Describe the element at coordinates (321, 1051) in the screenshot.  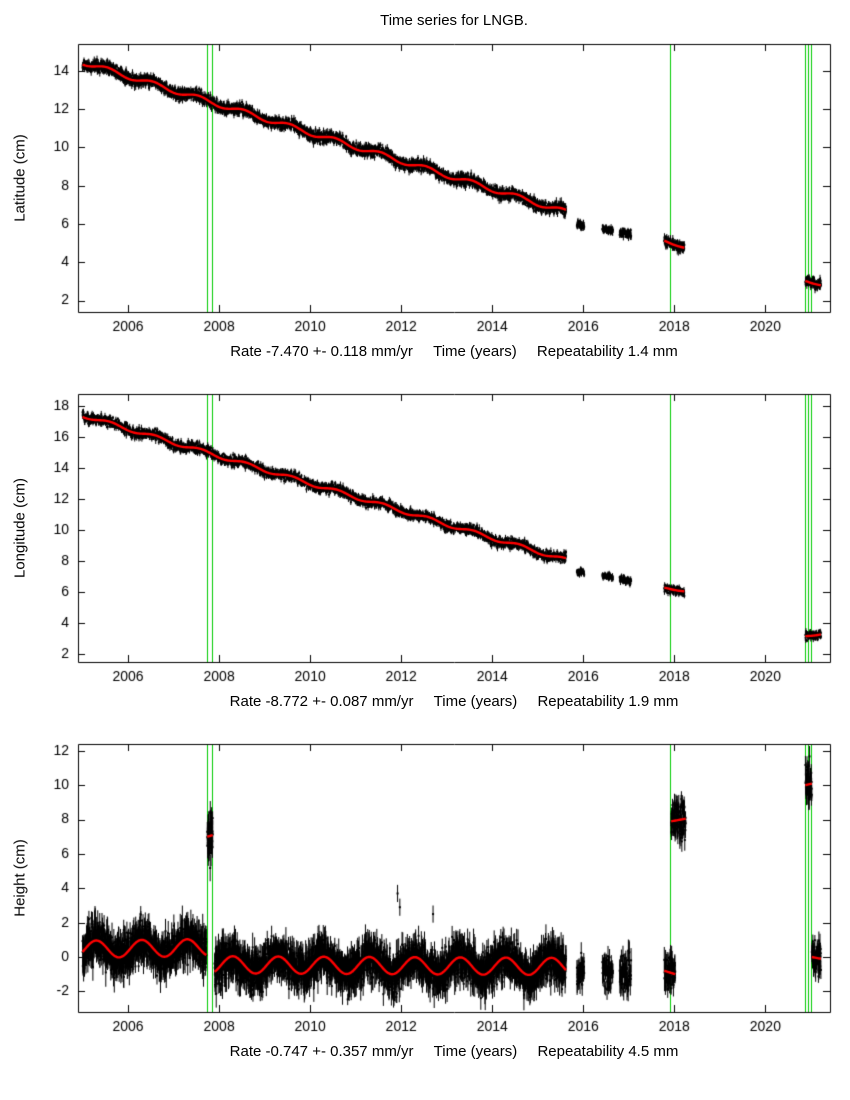
I see `height-rate-text: Rate -0.747 +- 0.357 mm/yr` at that location.